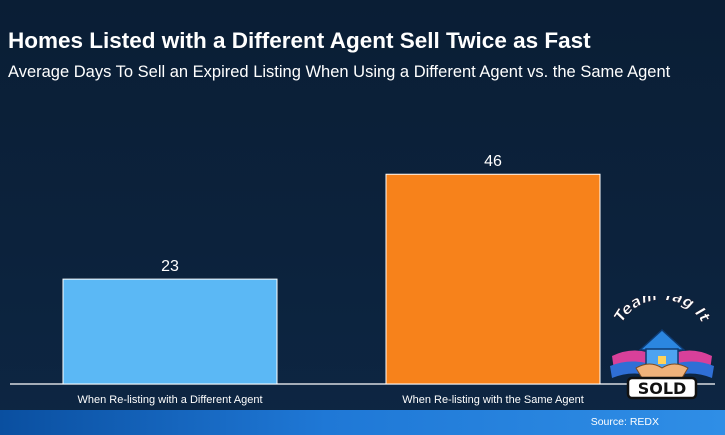 The image size is (725, 435). What do you see at coordinates (624, 422) in the screenshot?
I see `source-note: Source: REDX` at bounding box center [624, 422].